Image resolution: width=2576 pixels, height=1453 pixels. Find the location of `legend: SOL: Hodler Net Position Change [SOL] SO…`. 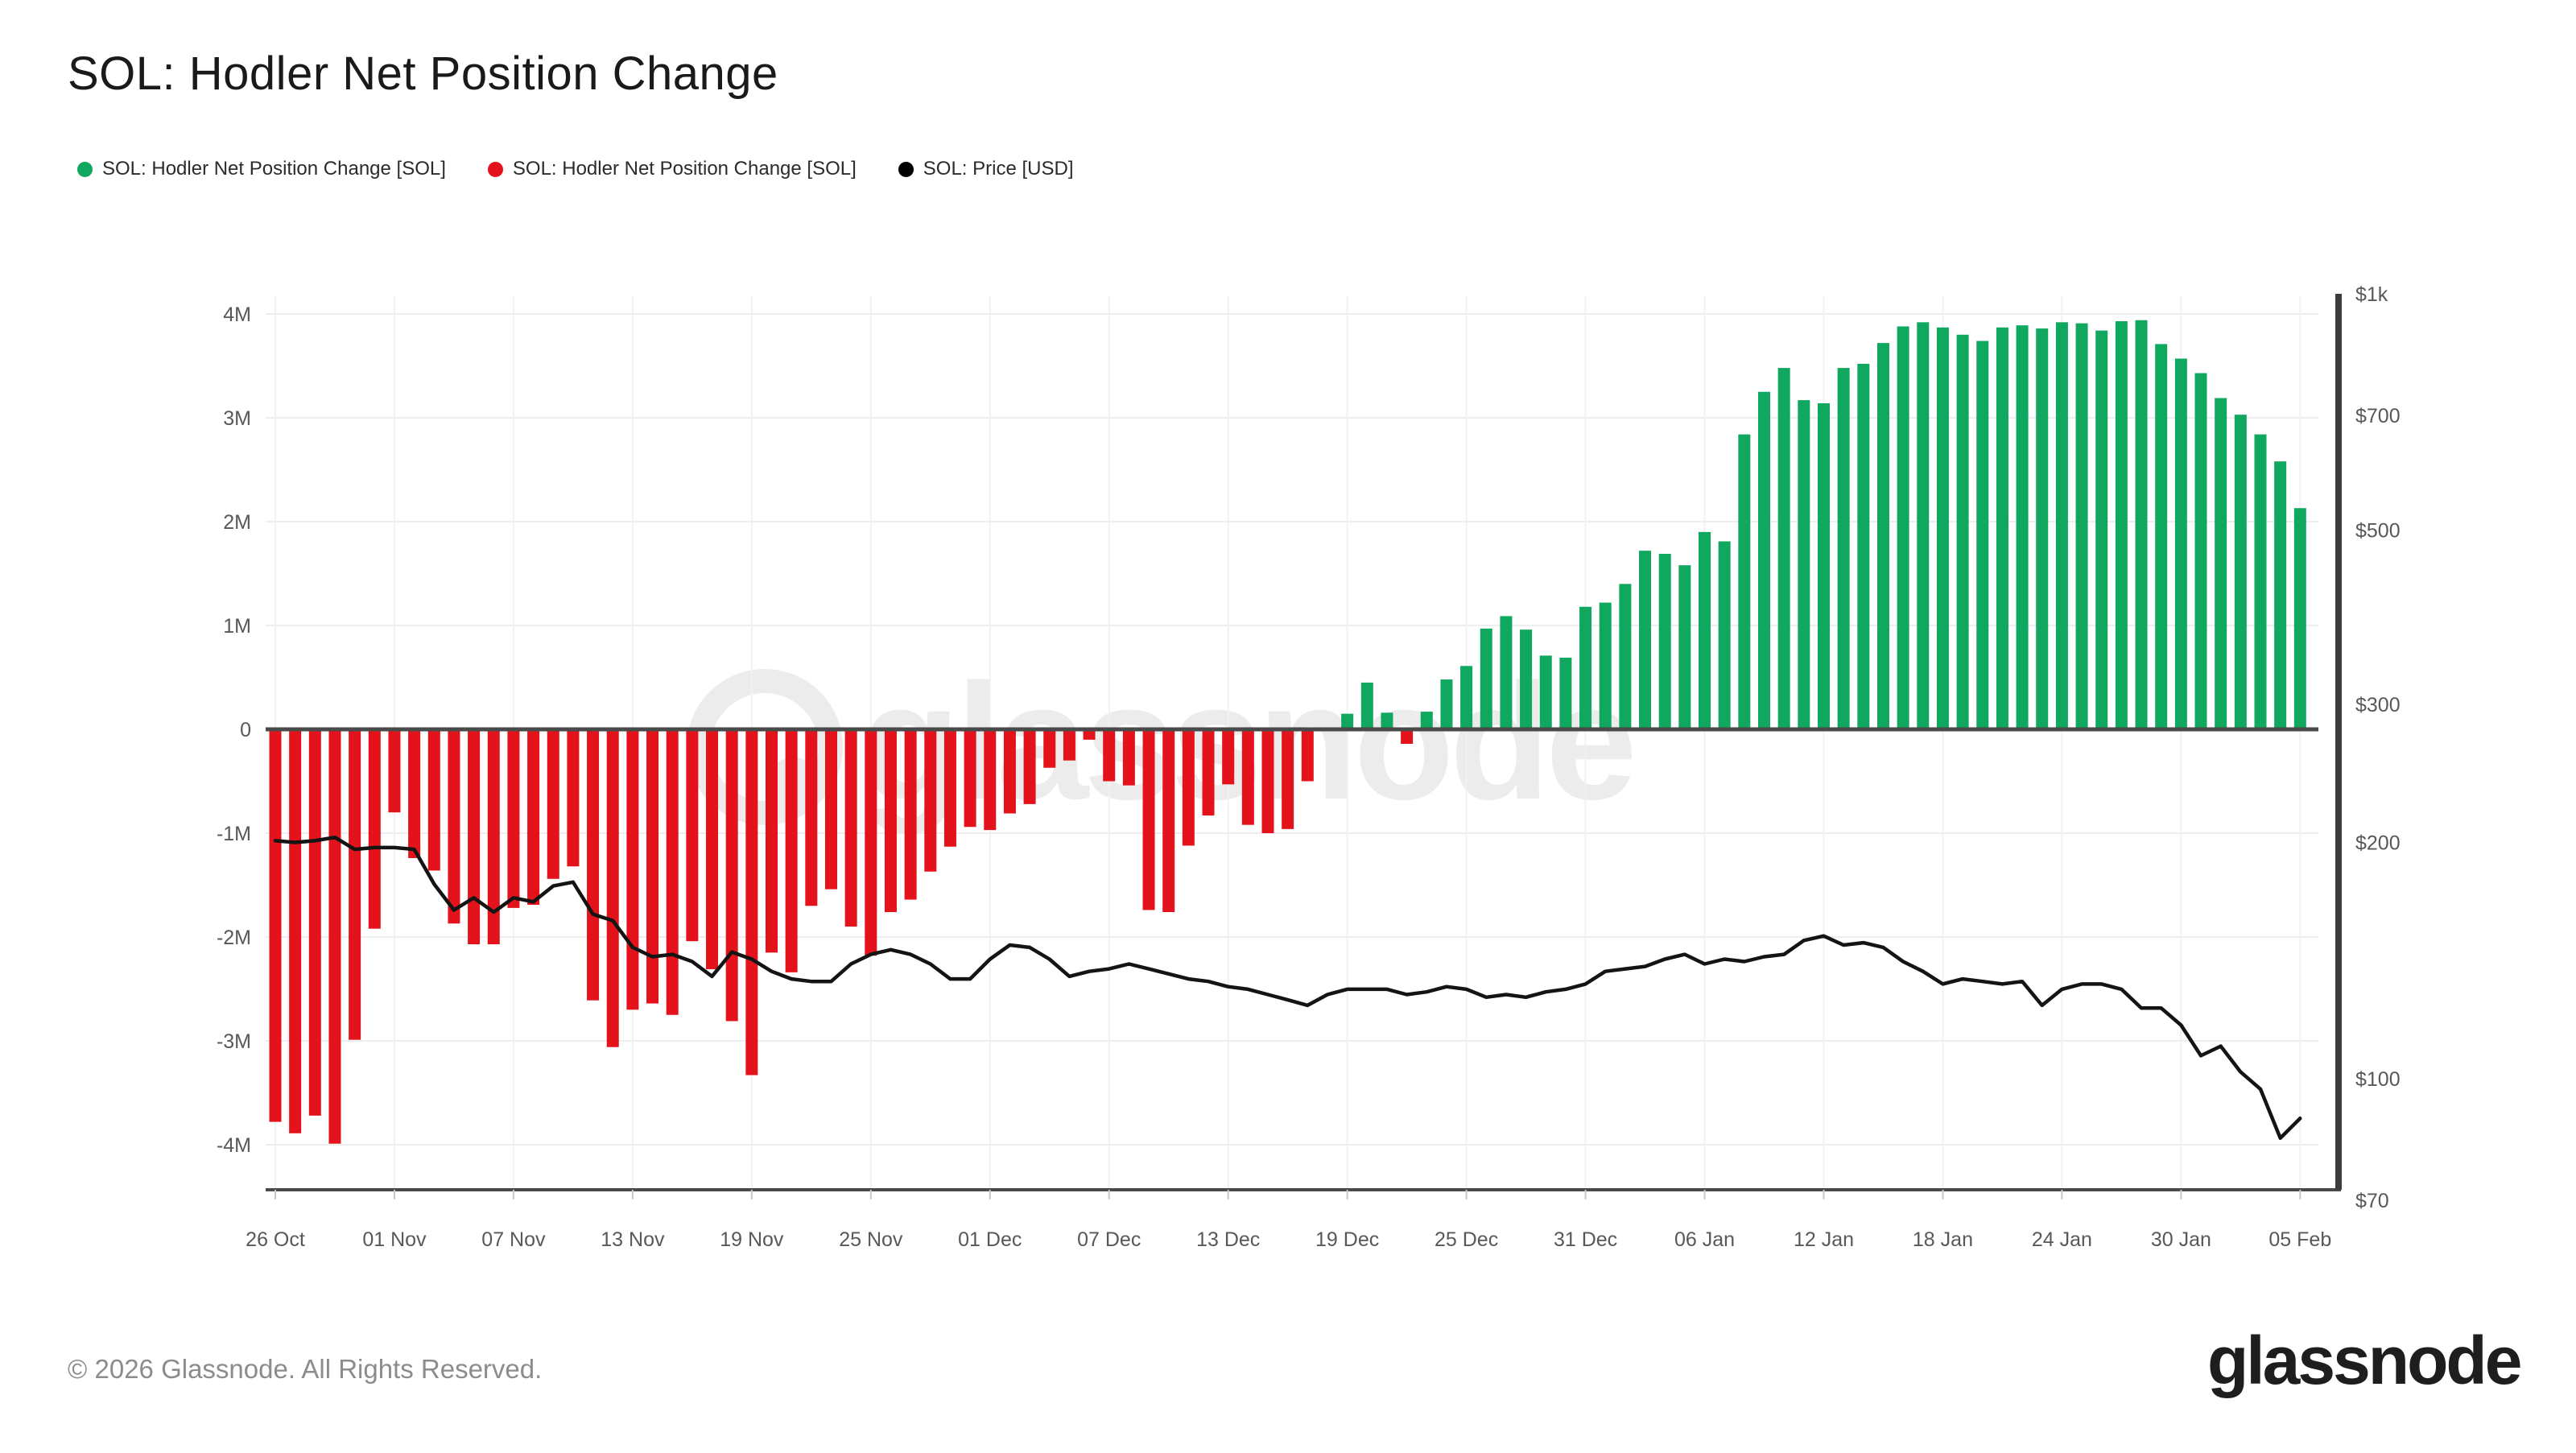

legend: SOL: Hodler Net Position Change [SOL] SO… is located at coordinates (575, 169).